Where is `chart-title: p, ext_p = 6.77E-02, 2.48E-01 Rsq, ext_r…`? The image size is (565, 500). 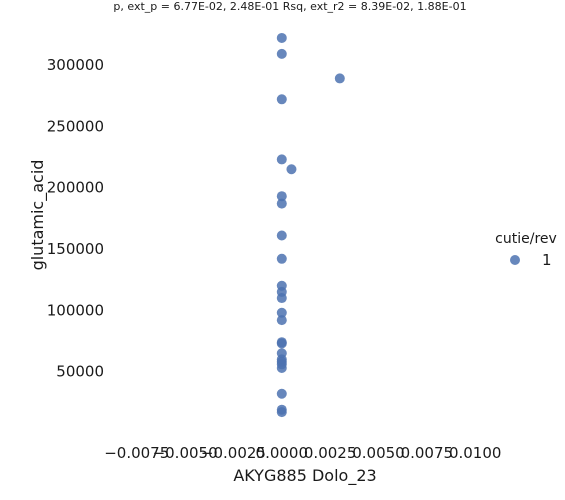 chart-title: p, ext_p = 6.77E-02, 2.48E-01 Rsq, ext_r… is located at coordinates (289, 6).